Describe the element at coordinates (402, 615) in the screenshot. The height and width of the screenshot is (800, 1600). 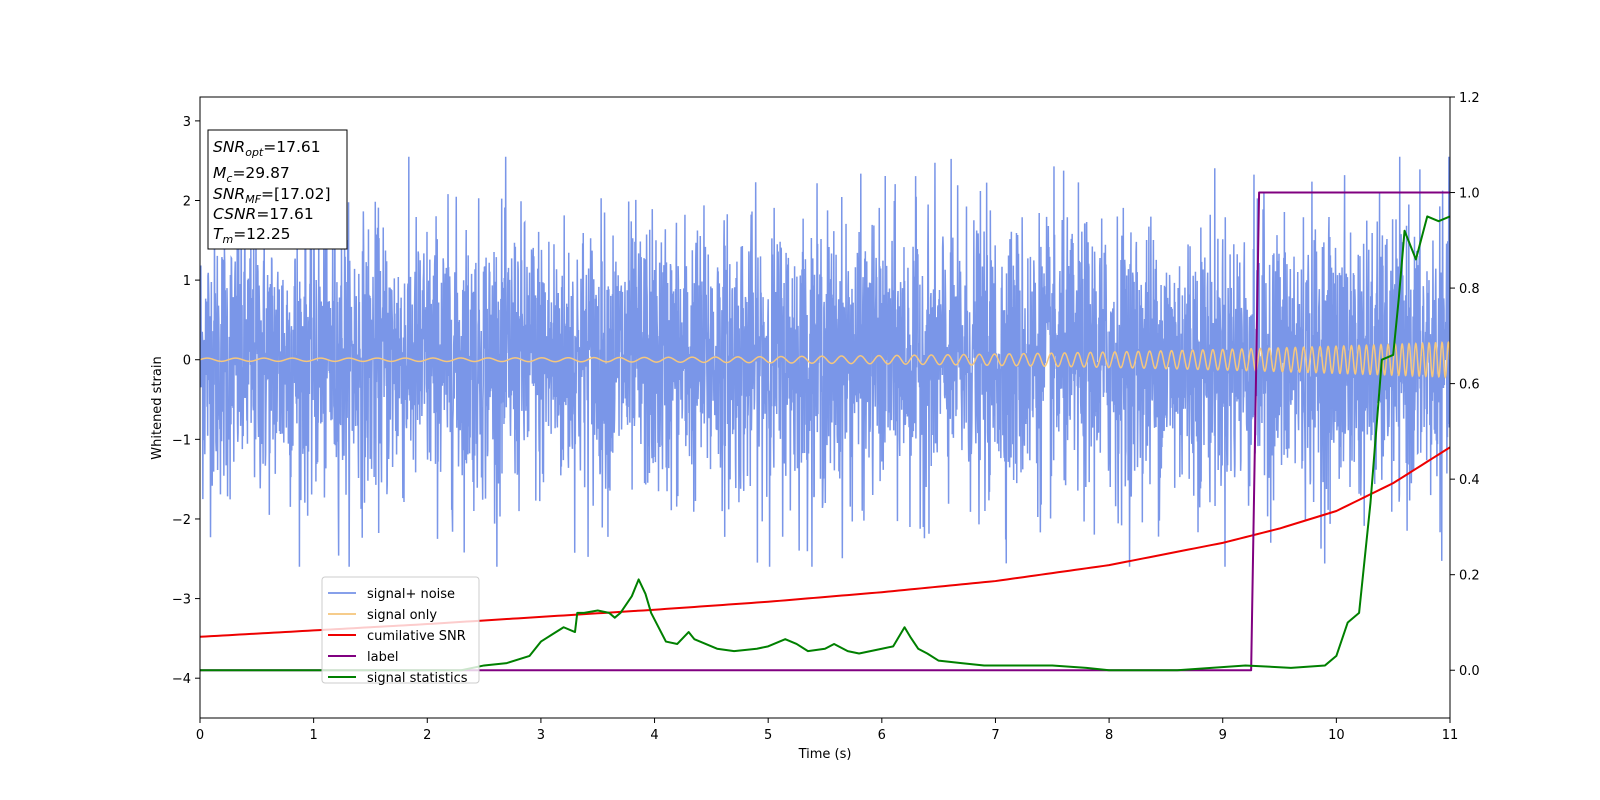
I see `legend-label: signal only` at that location.